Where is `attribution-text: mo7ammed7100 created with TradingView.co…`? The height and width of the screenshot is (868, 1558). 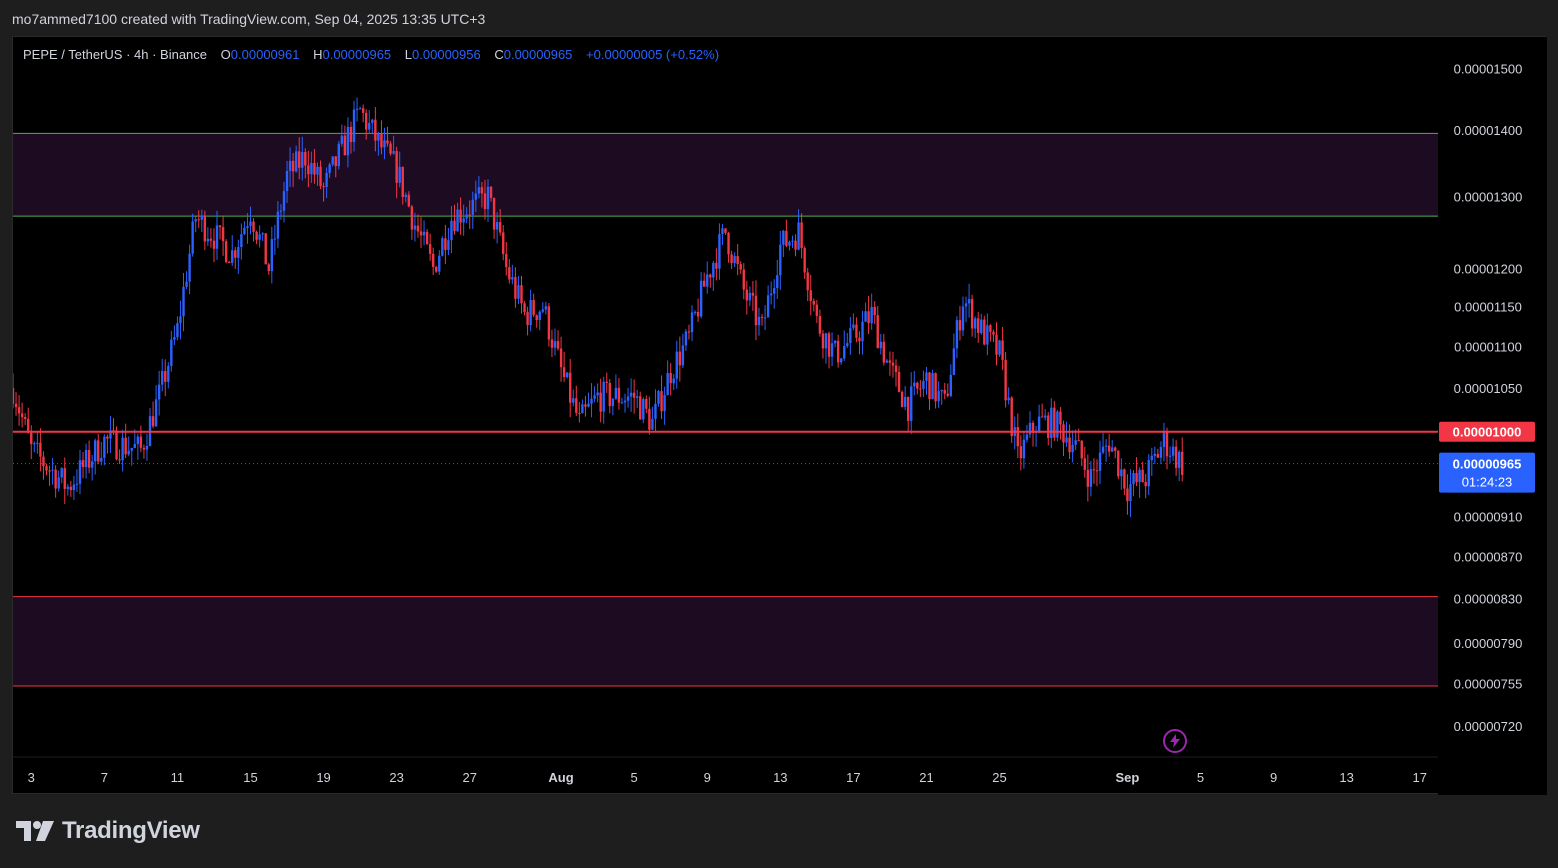 attribution-text: mo7ammed7100 created with TradingView.co… is located at coordinates (249, 19).